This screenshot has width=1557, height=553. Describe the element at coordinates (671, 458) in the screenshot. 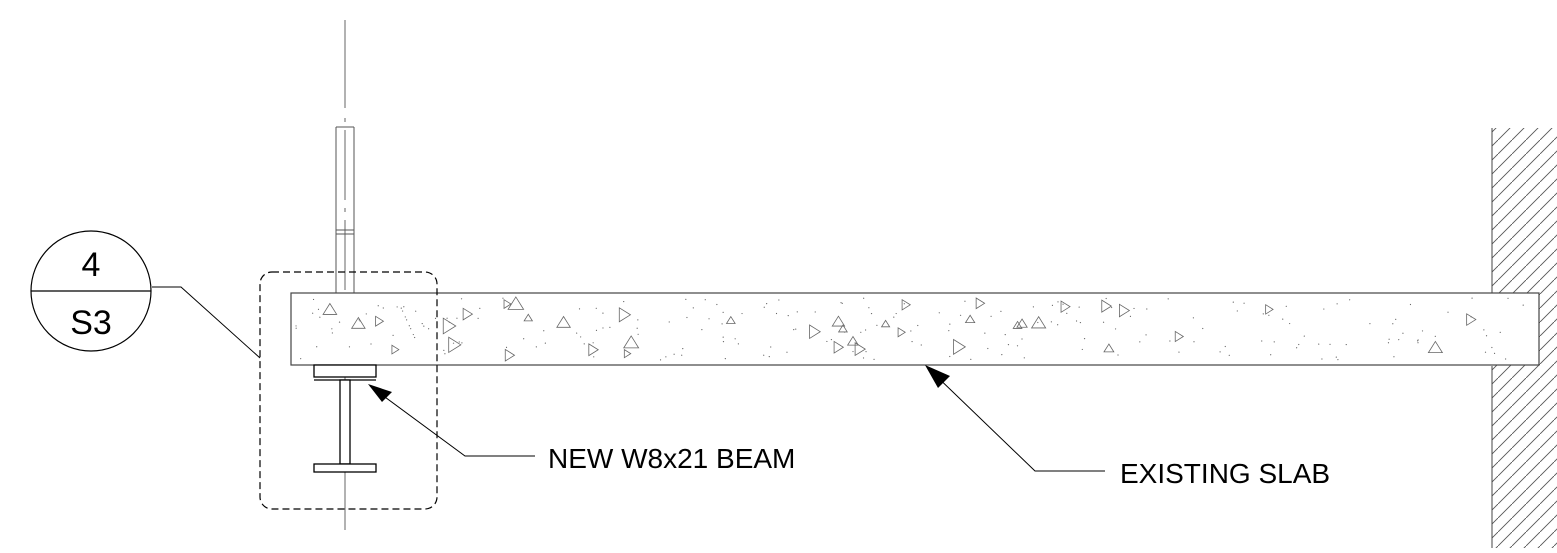

I see `beam-callout-label: NEW W8x21 BEAM` at that location.